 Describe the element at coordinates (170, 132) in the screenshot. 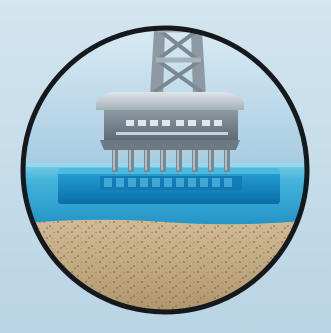

I see `platform-deck-icon` at that location.